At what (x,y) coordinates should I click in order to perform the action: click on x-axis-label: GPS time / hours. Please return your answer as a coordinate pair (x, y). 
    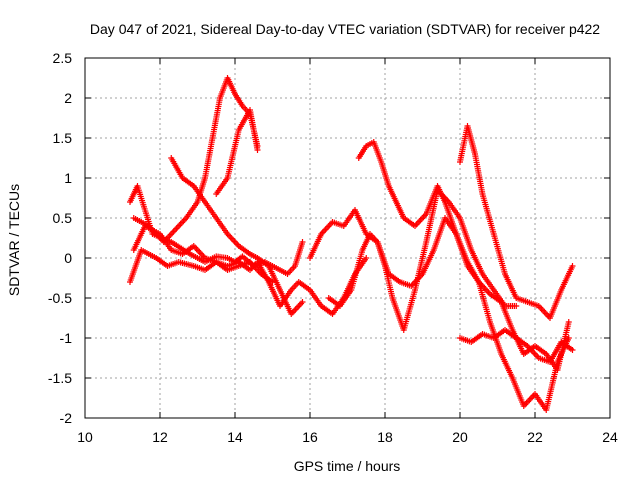
    Looking at the image, I should click on (347, 466).